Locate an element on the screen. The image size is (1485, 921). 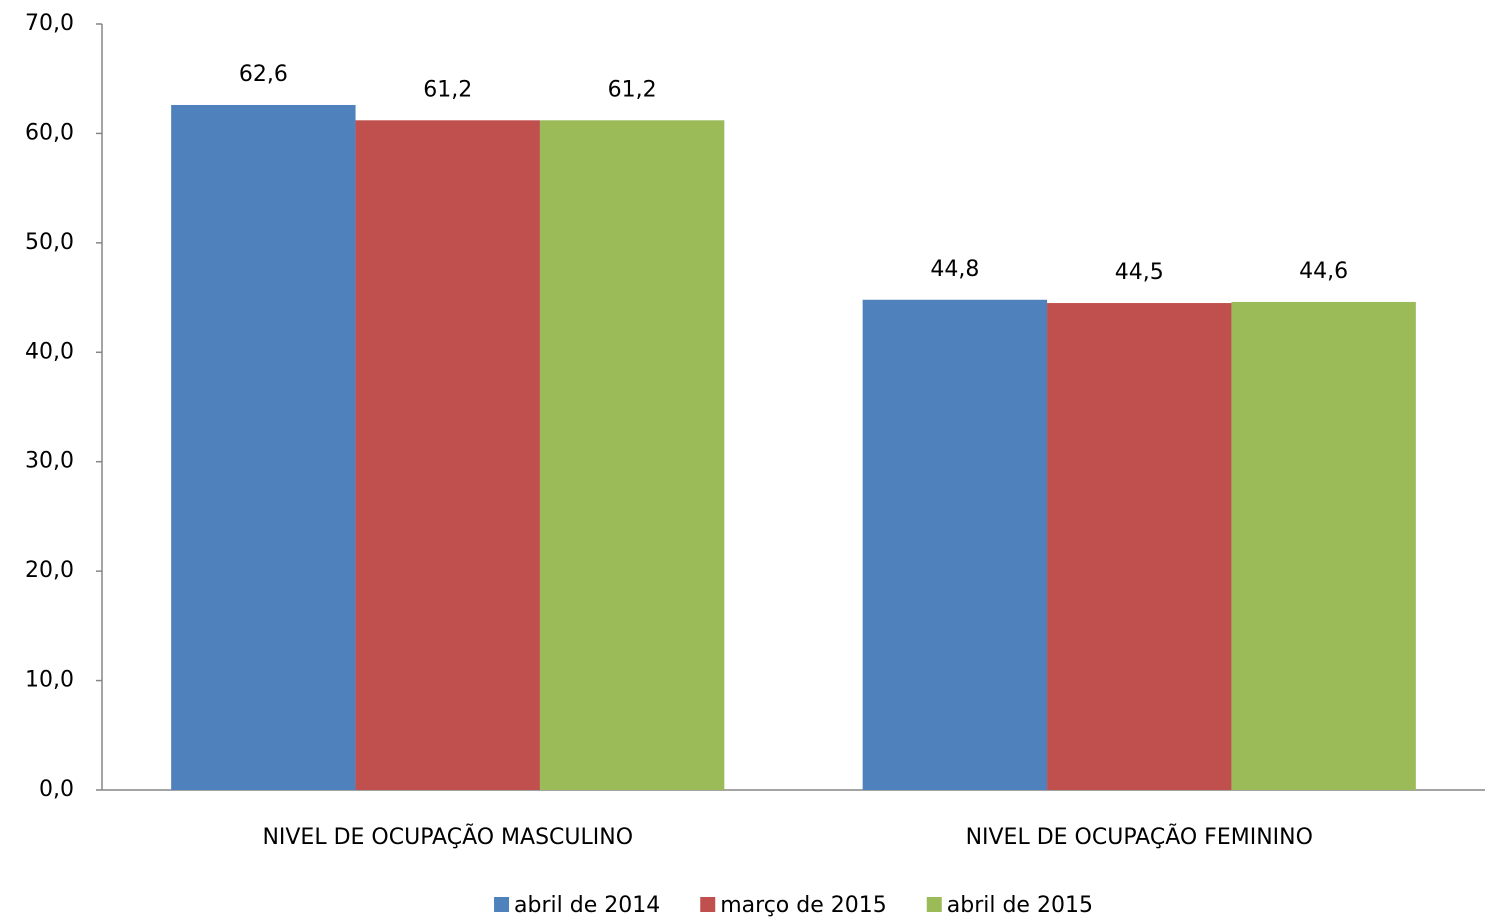
value-label: 62,6 is located at coordinates (263, 74).